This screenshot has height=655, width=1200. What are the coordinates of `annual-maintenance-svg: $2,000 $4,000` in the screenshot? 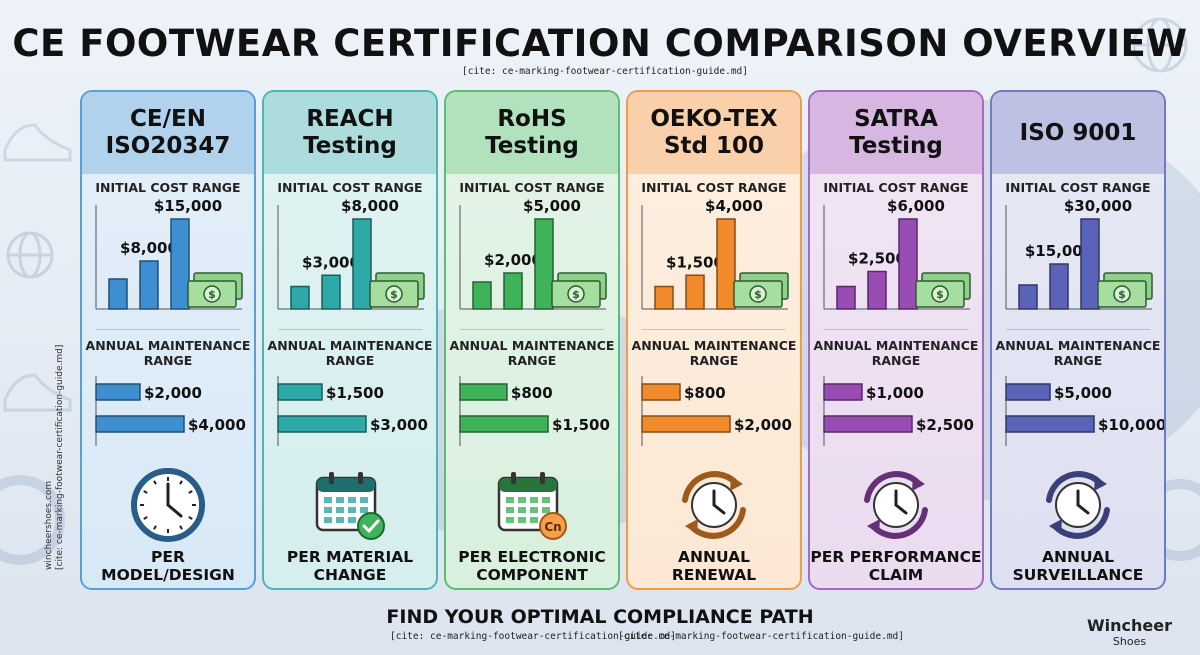 It's located at (170, 411).